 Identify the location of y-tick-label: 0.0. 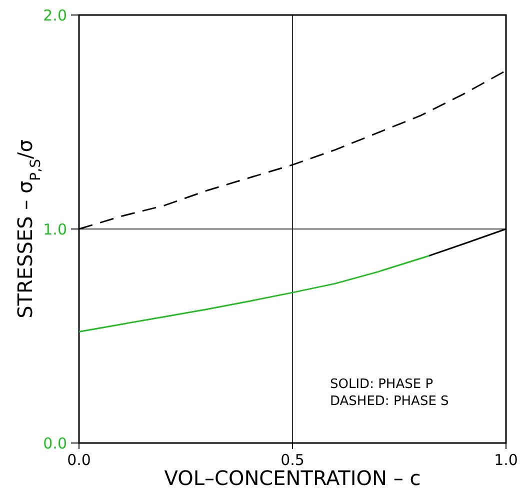
(55, 443).